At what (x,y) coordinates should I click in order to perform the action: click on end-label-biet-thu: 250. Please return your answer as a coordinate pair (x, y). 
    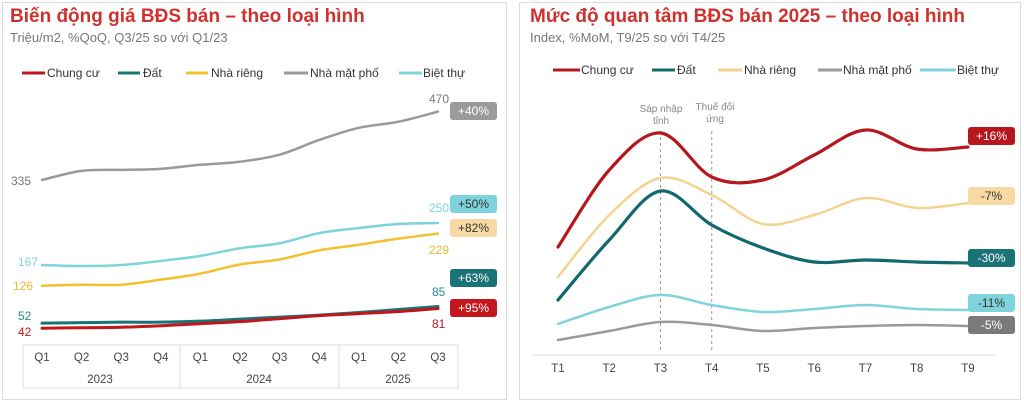
    Looking at the image, I should click on (439, 208).